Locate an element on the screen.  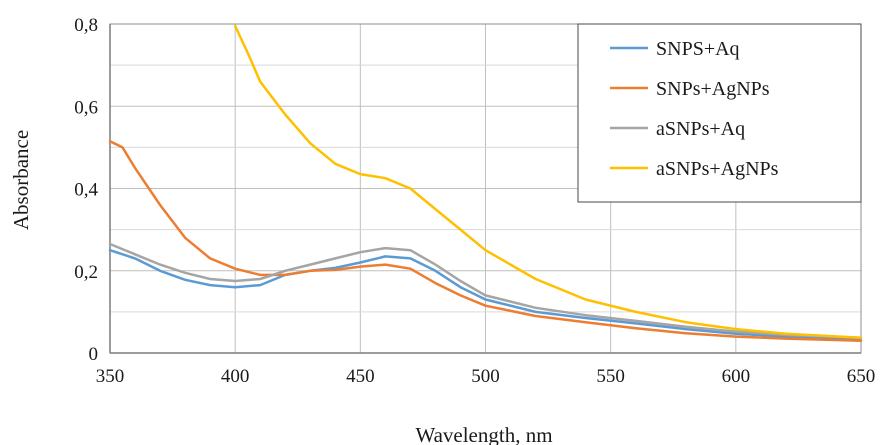
y-tick-label: 0,2 is located at coordinates (86, 272).